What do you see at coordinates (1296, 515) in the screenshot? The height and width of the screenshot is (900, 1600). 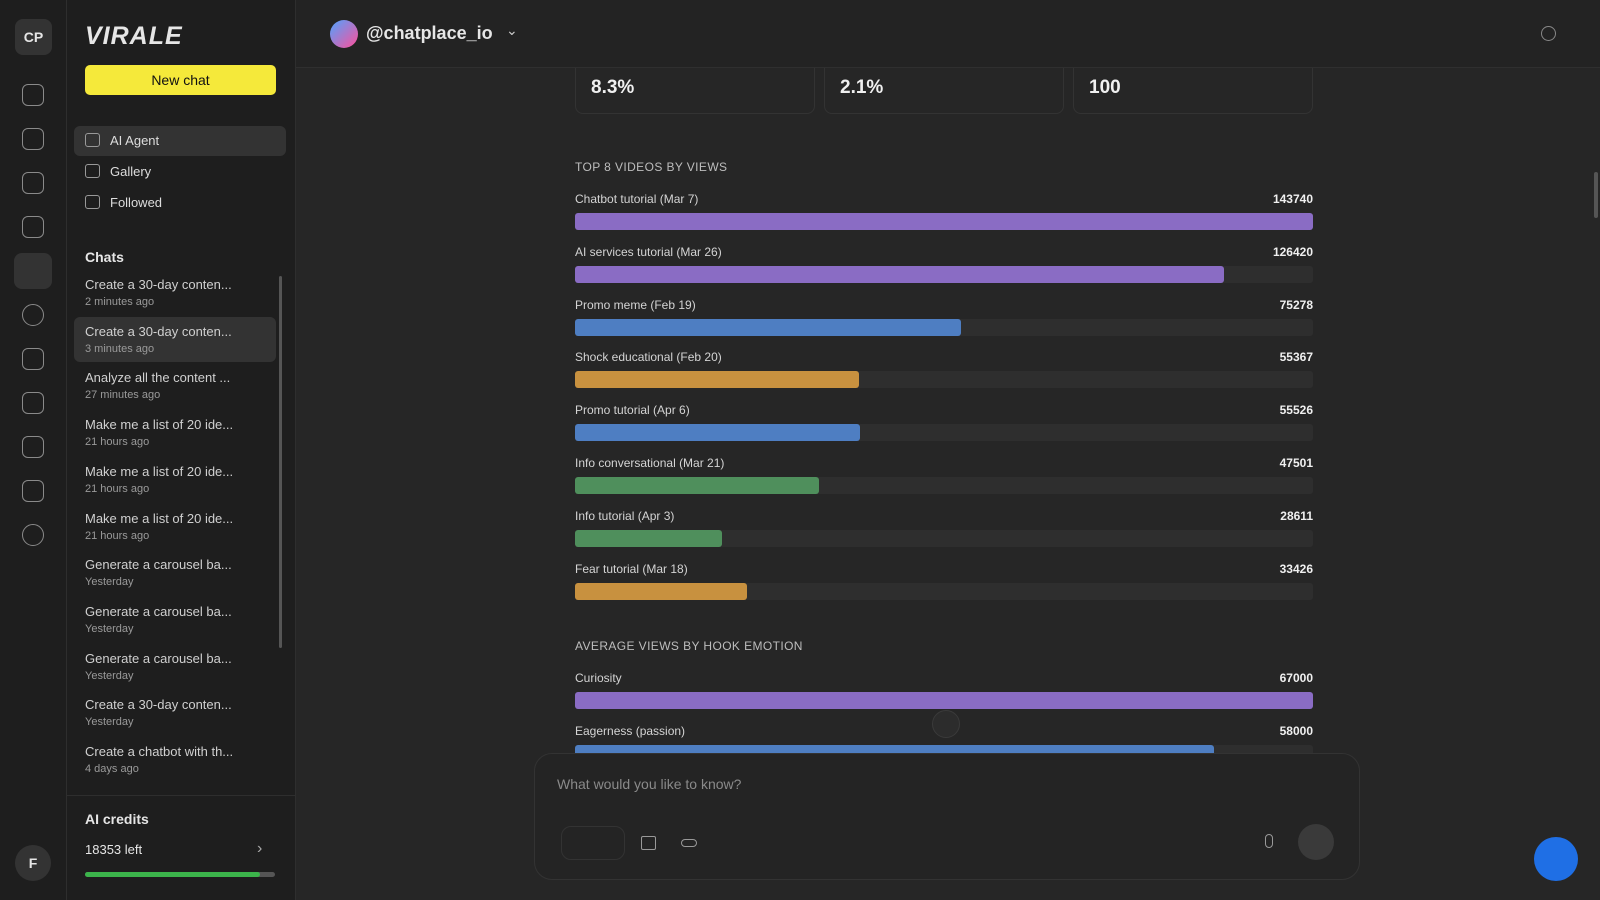 I see `value-label: 28611` at bounding box center [1296, 515].